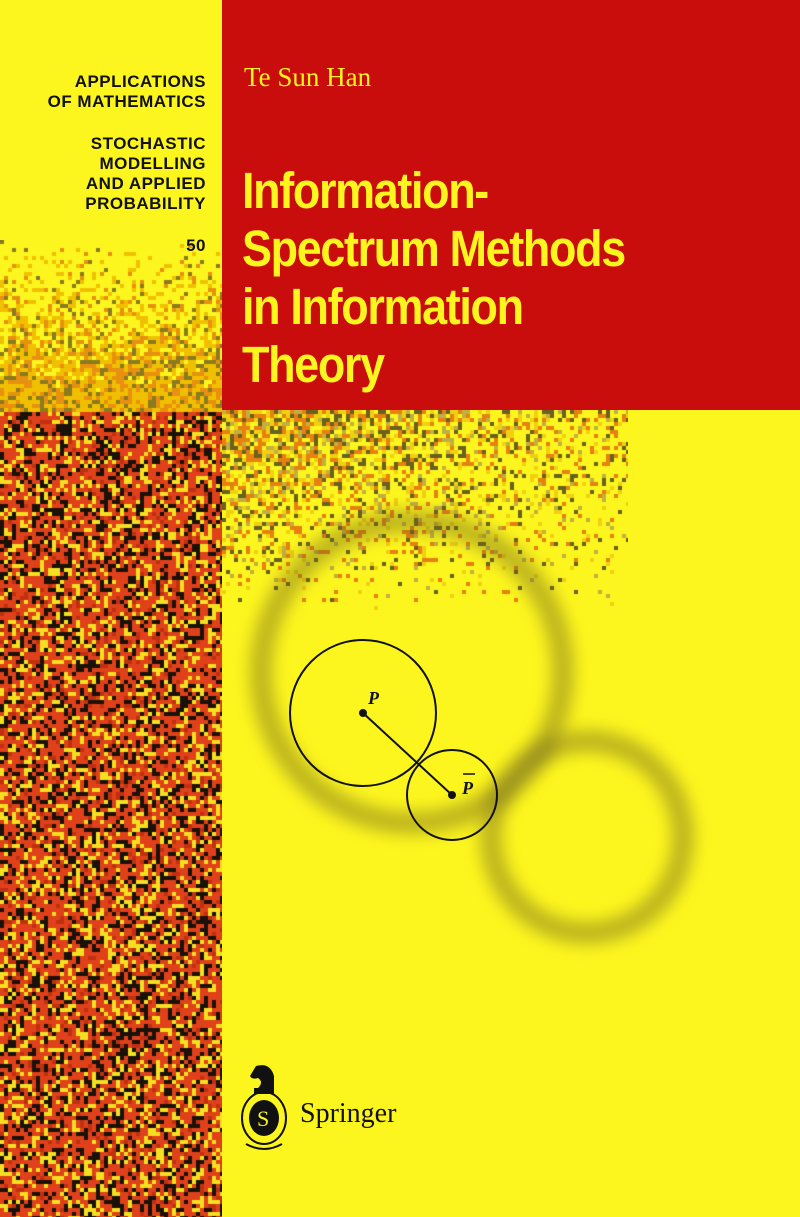 The height and width of the screenshot is (1217, 800). I want to click on circle-diagram: P P, so click(393, 740).